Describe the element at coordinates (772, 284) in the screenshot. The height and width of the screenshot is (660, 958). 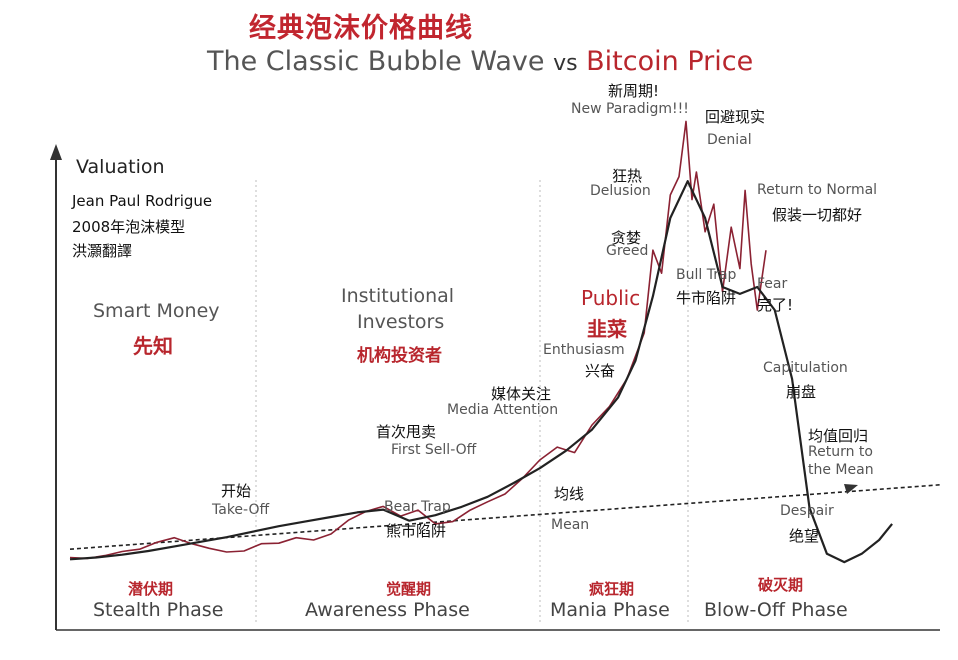
I see `ann-fear-en: Fear` at that location.